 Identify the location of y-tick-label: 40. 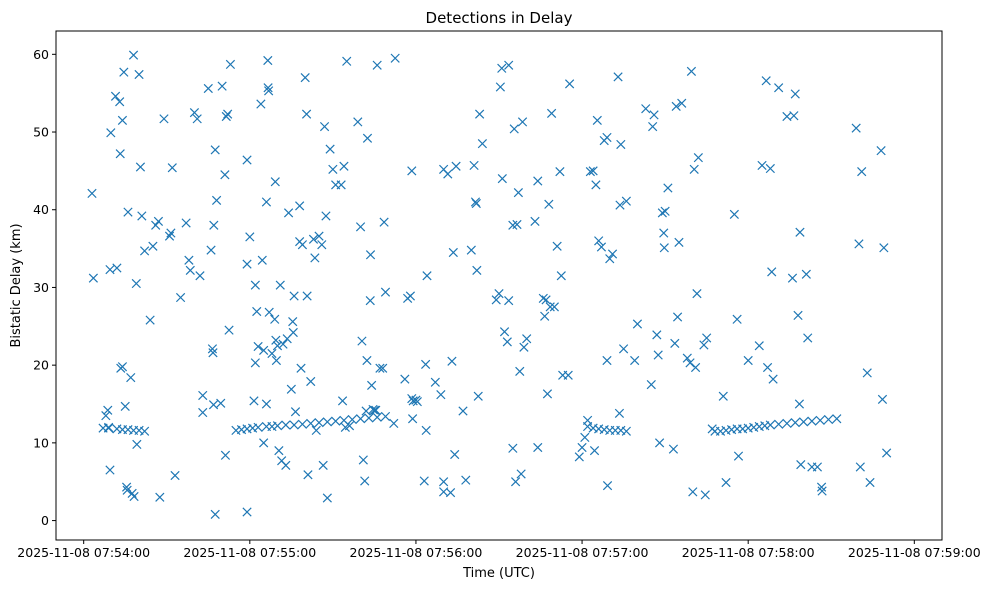
(41, 209).